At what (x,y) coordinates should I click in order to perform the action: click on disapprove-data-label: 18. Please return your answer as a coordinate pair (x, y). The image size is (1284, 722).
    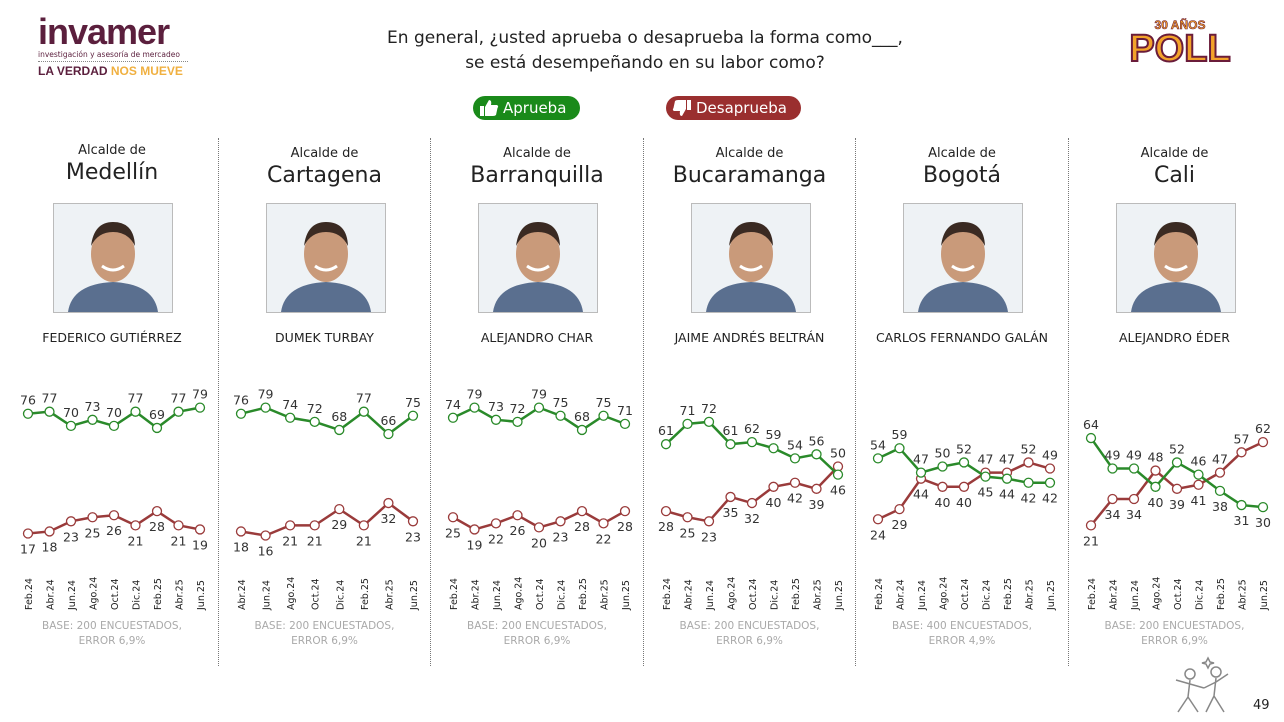
    Looking at the image, I should click on (241, 546).